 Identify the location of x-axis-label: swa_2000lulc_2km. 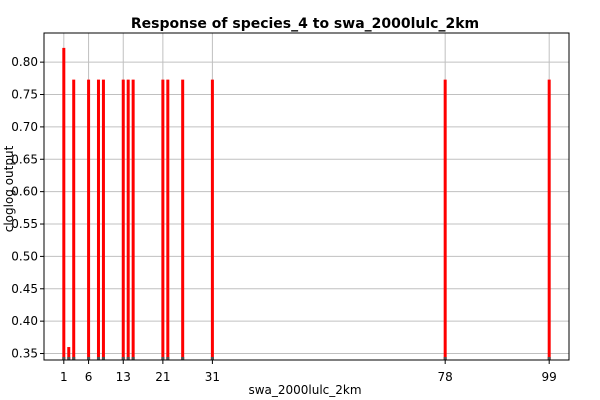
(304, 390).